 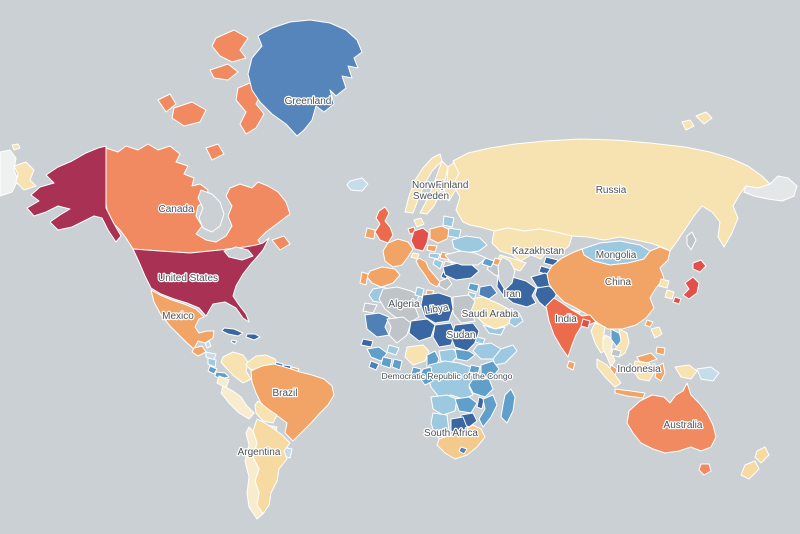 I want to click on country-south-sudan, so click(x=465, y=355).